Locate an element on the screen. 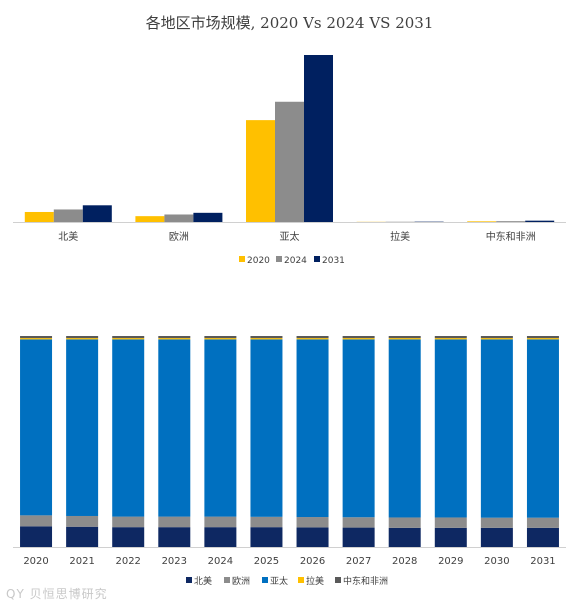 This screenshot has width=579, height=606. stack-北美-2023 is located at coordinates (174, 537).